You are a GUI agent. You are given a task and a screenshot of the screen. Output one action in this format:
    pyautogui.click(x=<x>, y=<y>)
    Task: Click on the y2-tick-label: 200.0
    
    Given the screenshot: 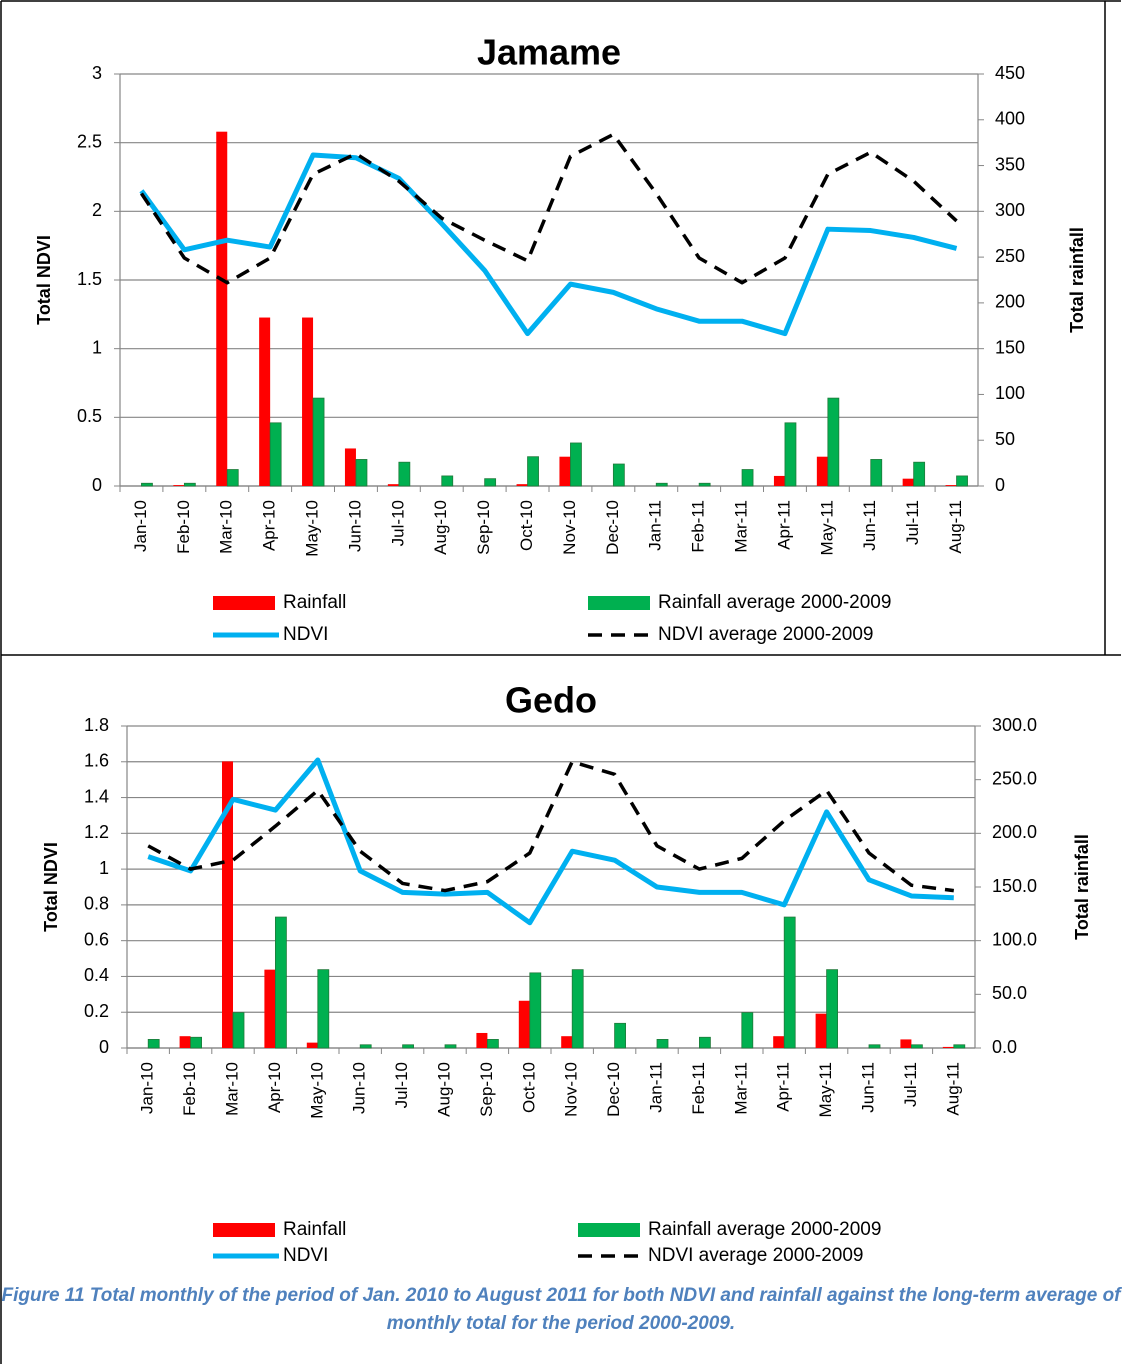 What is the action you would take?
    pyautogui.click(x=1014, y=832)
    